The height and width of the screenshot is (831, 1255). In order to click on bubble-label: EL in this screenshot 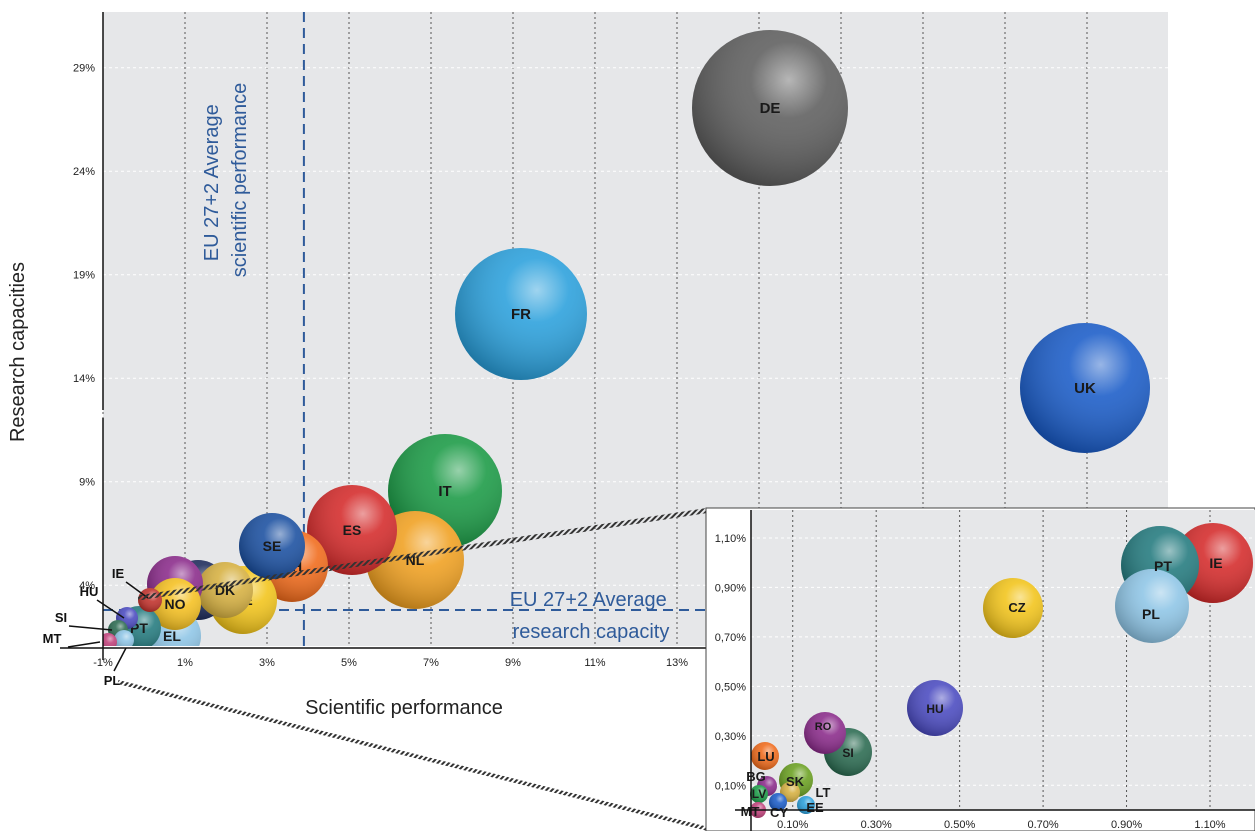, I will do `click(172, 636)`.